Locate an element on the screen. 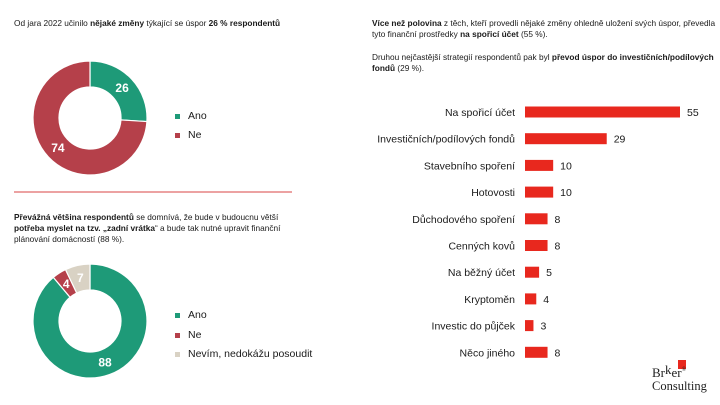 The image size is (720, 405). logo-word-broker: Brker® is located at coordinates (669, 371).